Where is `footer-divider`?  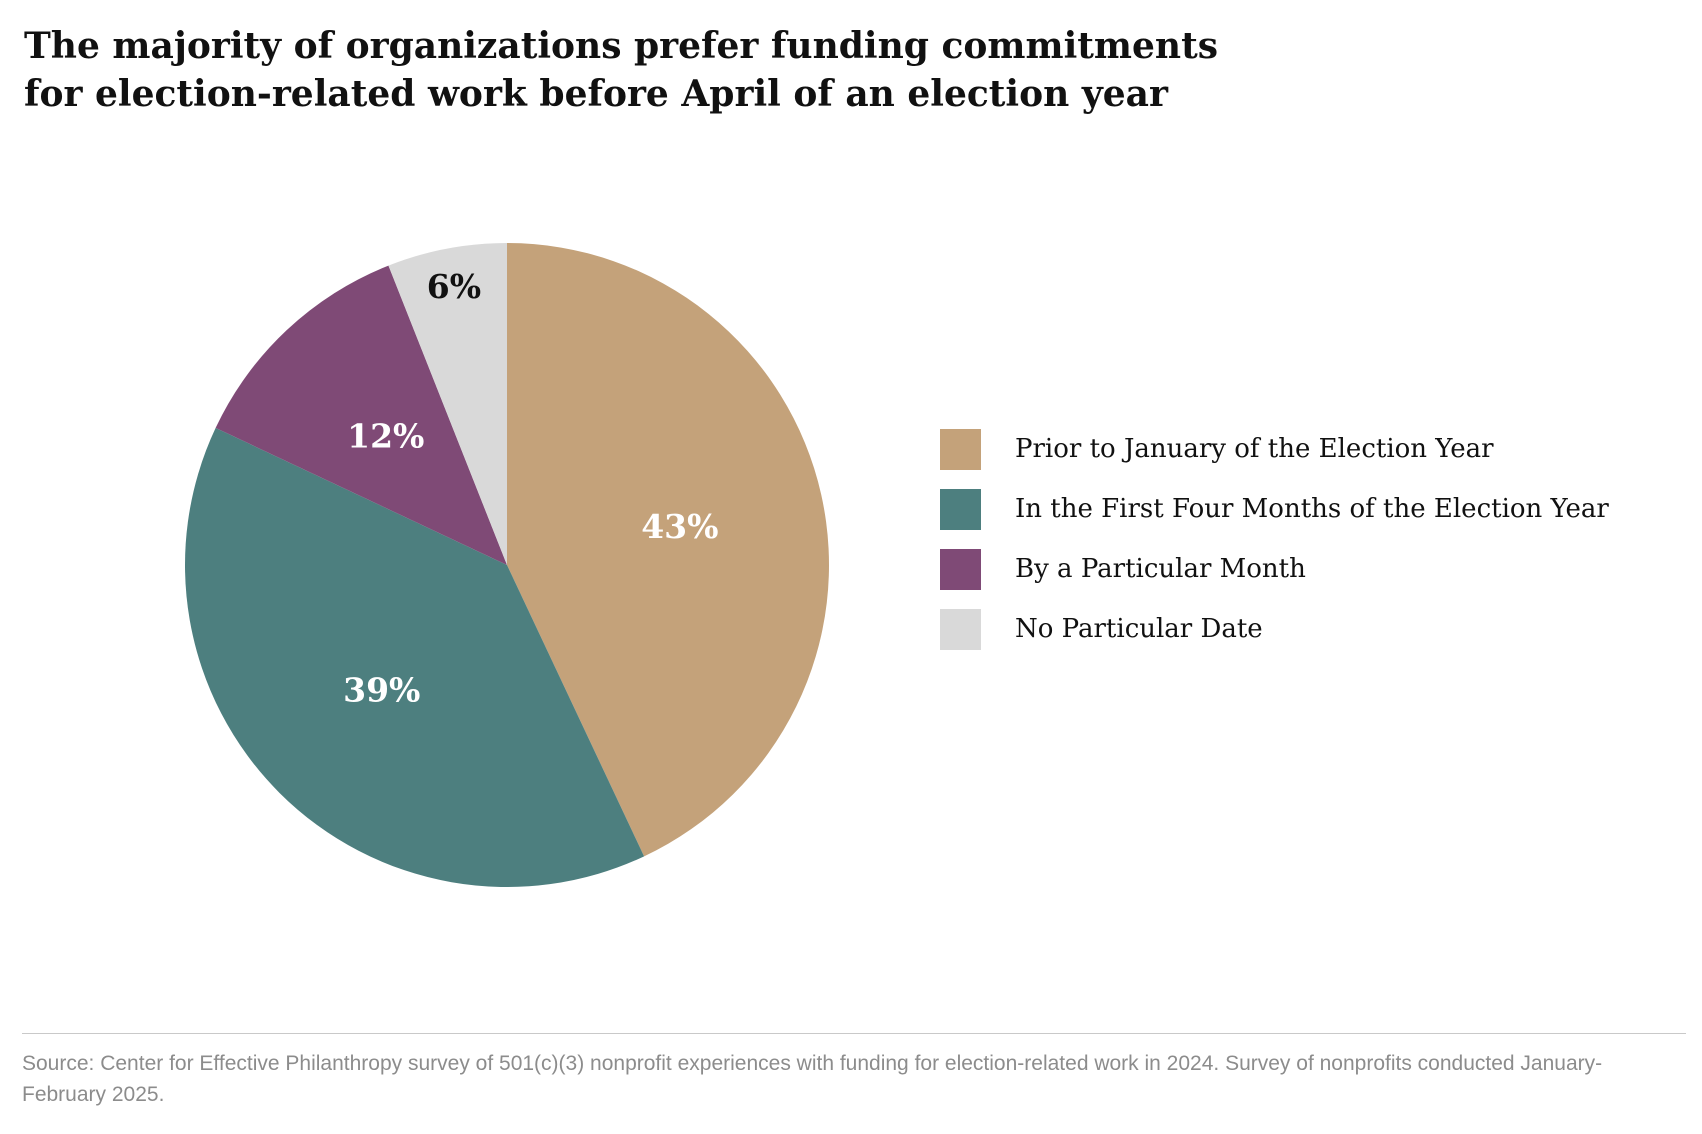 footer-divider is located at coordinates (854, 1033).